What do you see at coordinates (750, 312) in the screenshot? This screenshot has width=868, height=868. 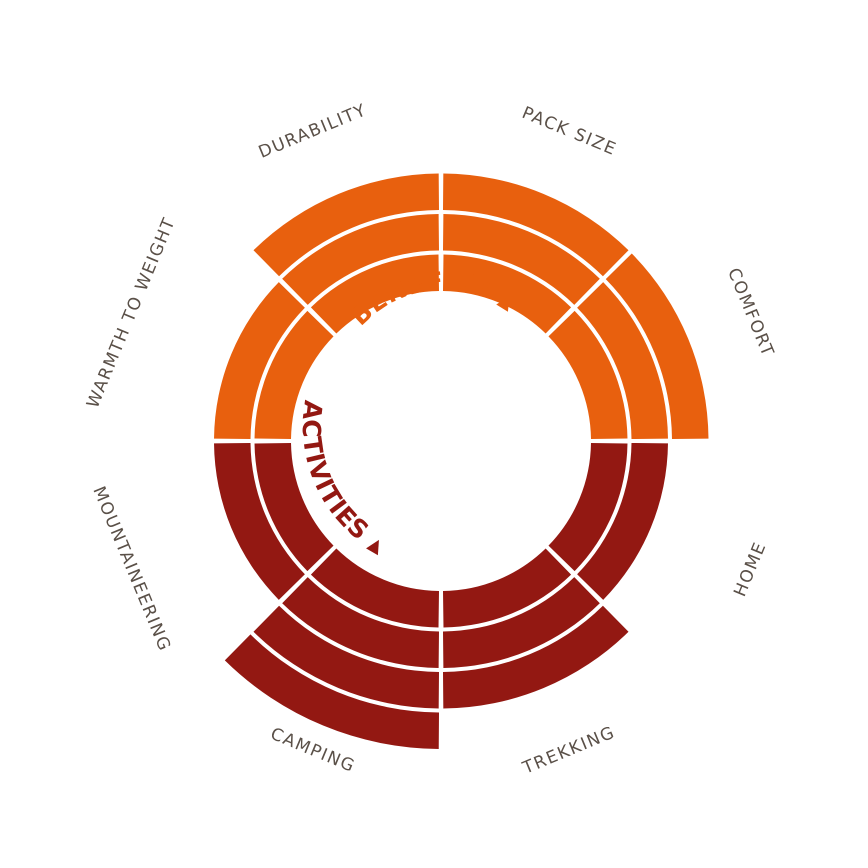 I see `label-comfort: COMFORT` at bounding box center [750, 312].